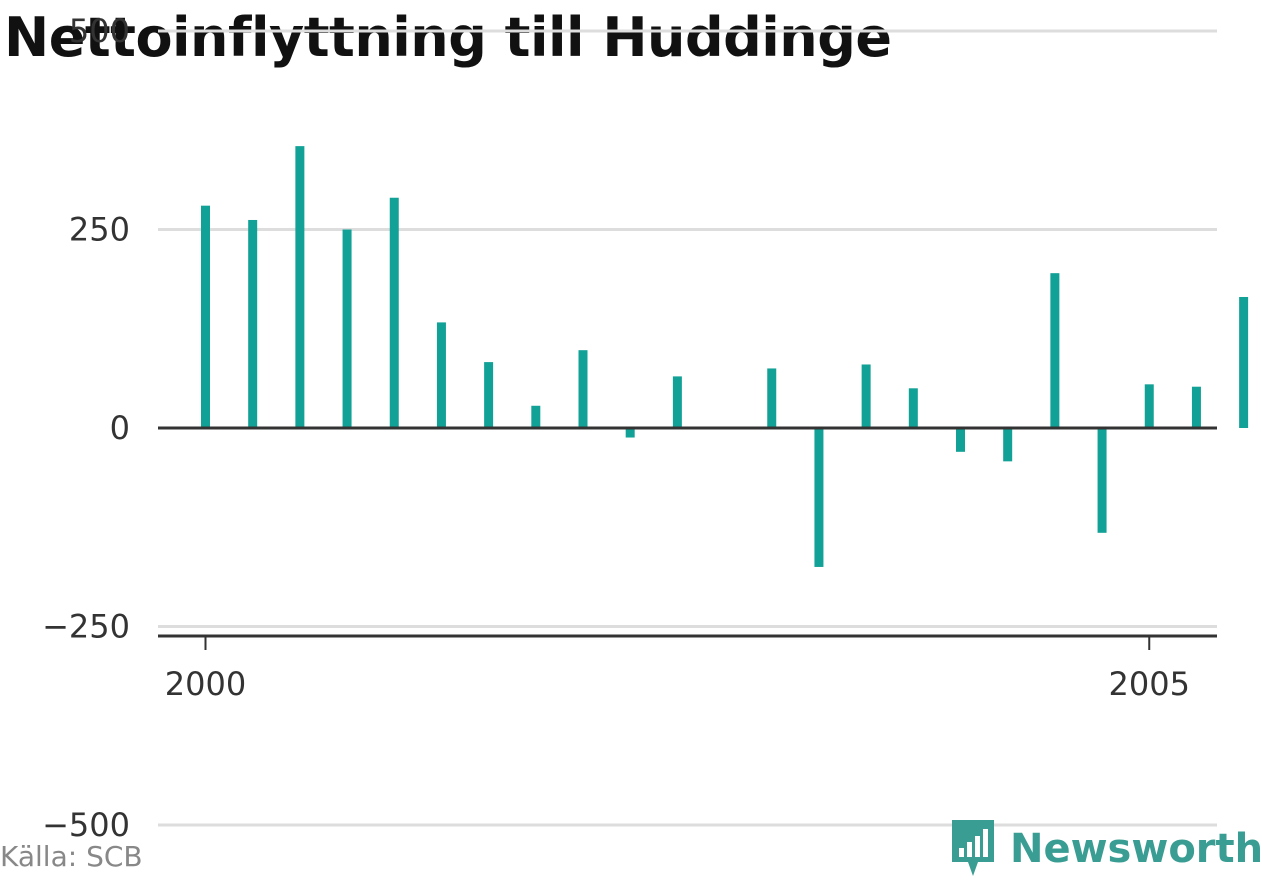  I want to click on y-tick-labels: 500 250 0 −250 −500, so click(86, 428).